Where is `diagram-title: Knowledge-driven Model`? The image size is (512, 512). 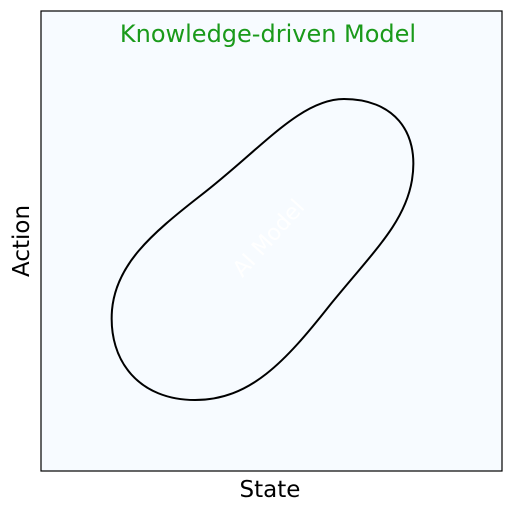 diagram-title: Knowledge-driven Model is located at coordinates (268, 34).